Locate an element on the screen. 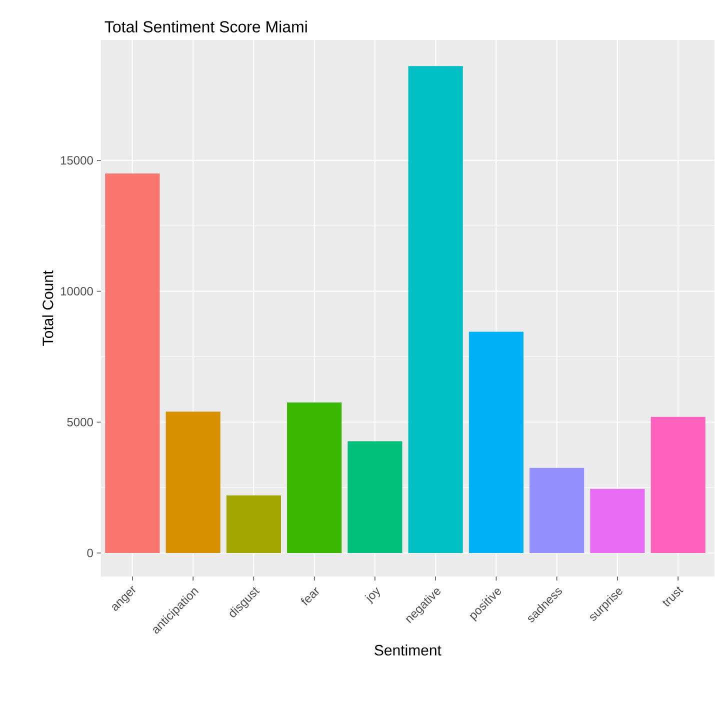  x-axis-title: Sentiment is located at coordinates (408, 650).